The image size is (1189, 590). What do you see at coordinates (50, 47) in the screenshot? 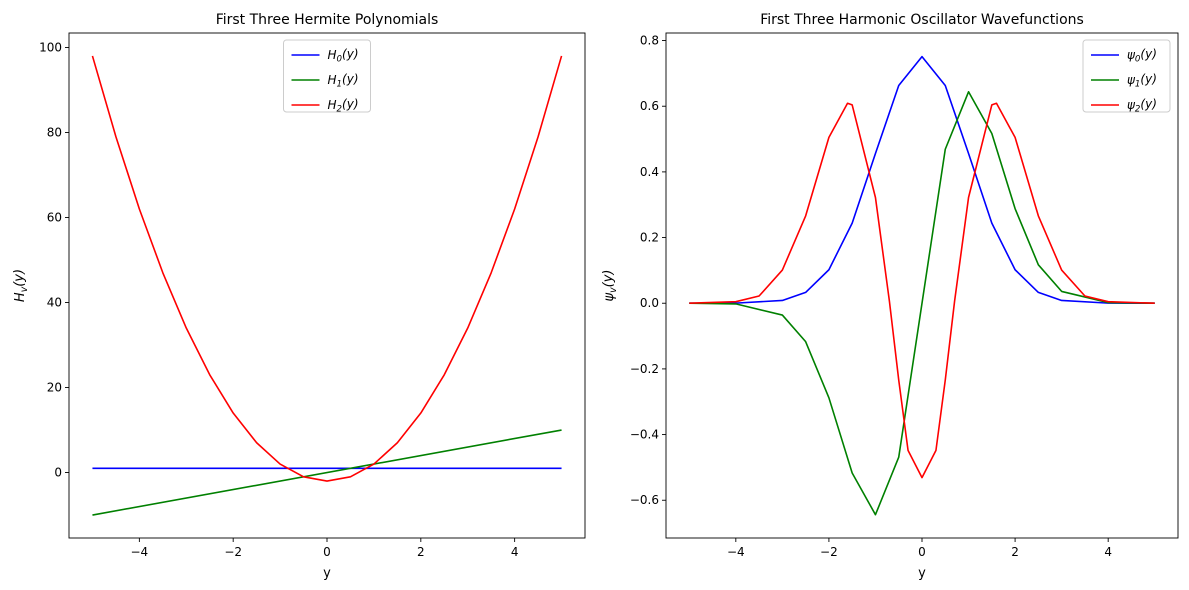
I see `y-tick-label: 100` at bounding box center [50, 47].